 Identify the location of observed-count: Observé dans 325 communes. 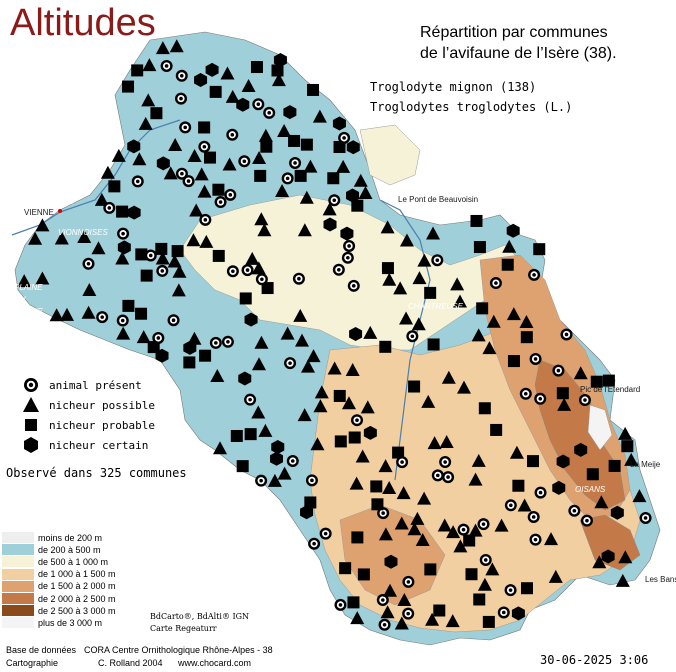
(96, 473).